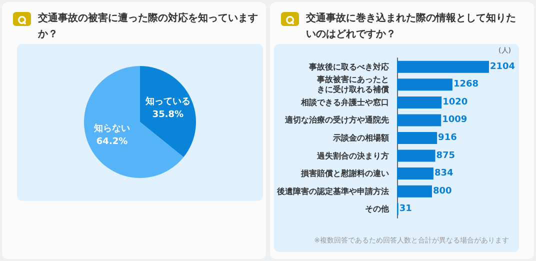 Image resolution: width=536 pixels, height=261 pixels. Describe the element at coordinates (503, 67) in the screenshot. I see `data-label: 2104` at that location.